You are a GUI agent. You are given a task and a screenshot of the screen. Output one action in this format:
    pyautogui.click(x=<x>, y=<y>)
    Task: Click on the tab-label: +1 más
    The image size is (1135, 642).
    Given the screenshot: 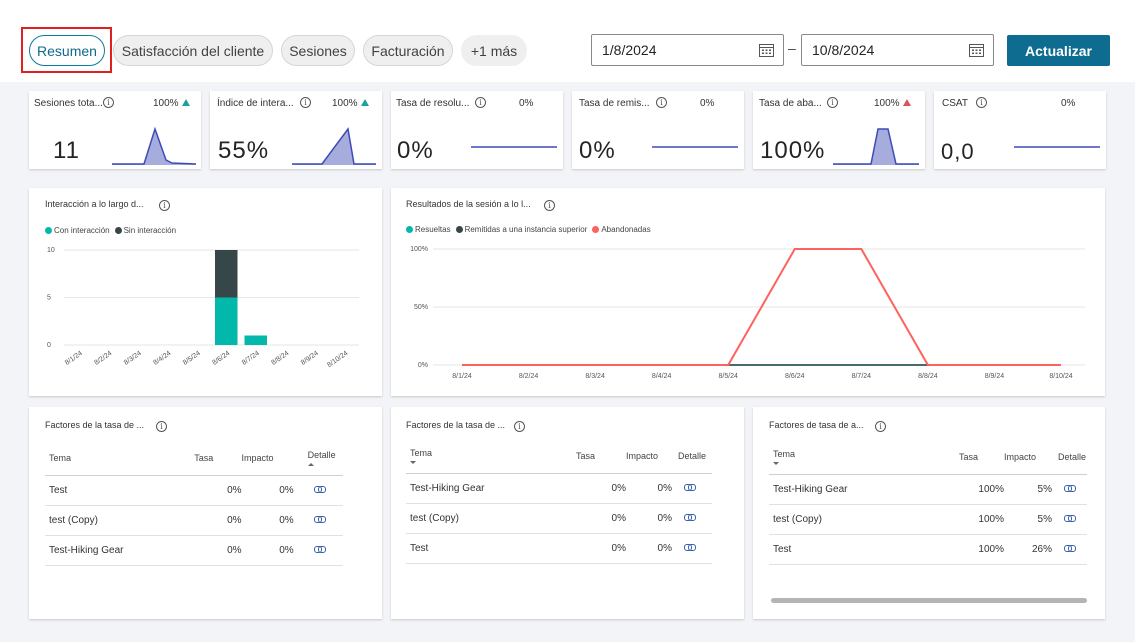 What is the action you would take?
    pyautogui.click(x=494, y=50)
    